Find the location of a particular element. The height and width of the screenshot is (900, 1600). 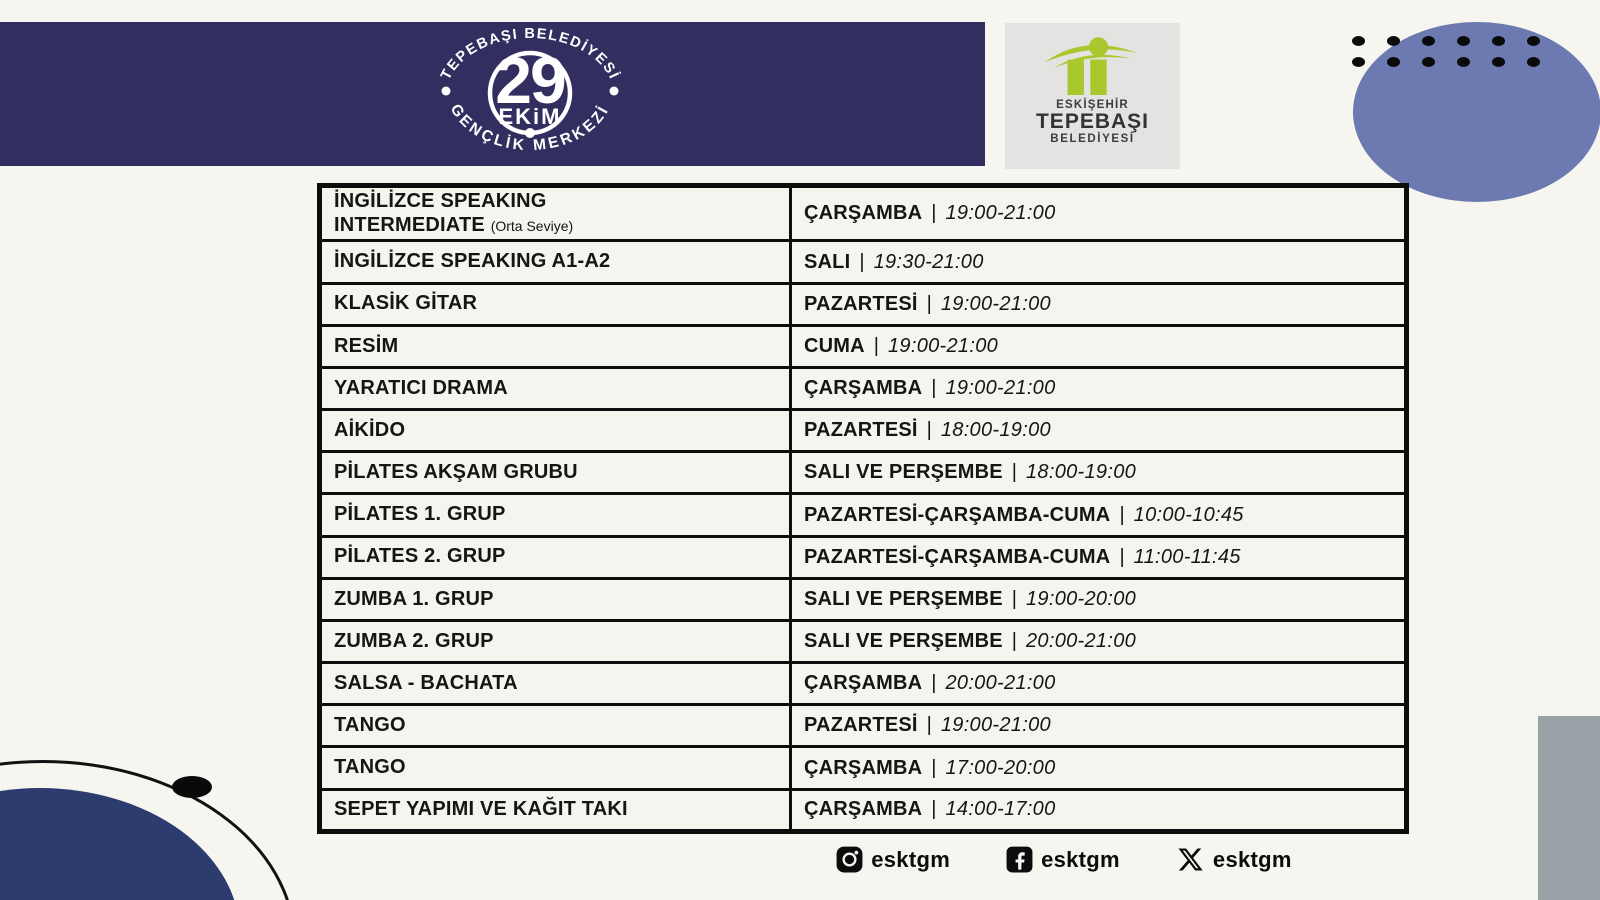

day-time-cell: ÇARŞAMBA | 17:00-20:00 is located at coordinates (1098, 768).